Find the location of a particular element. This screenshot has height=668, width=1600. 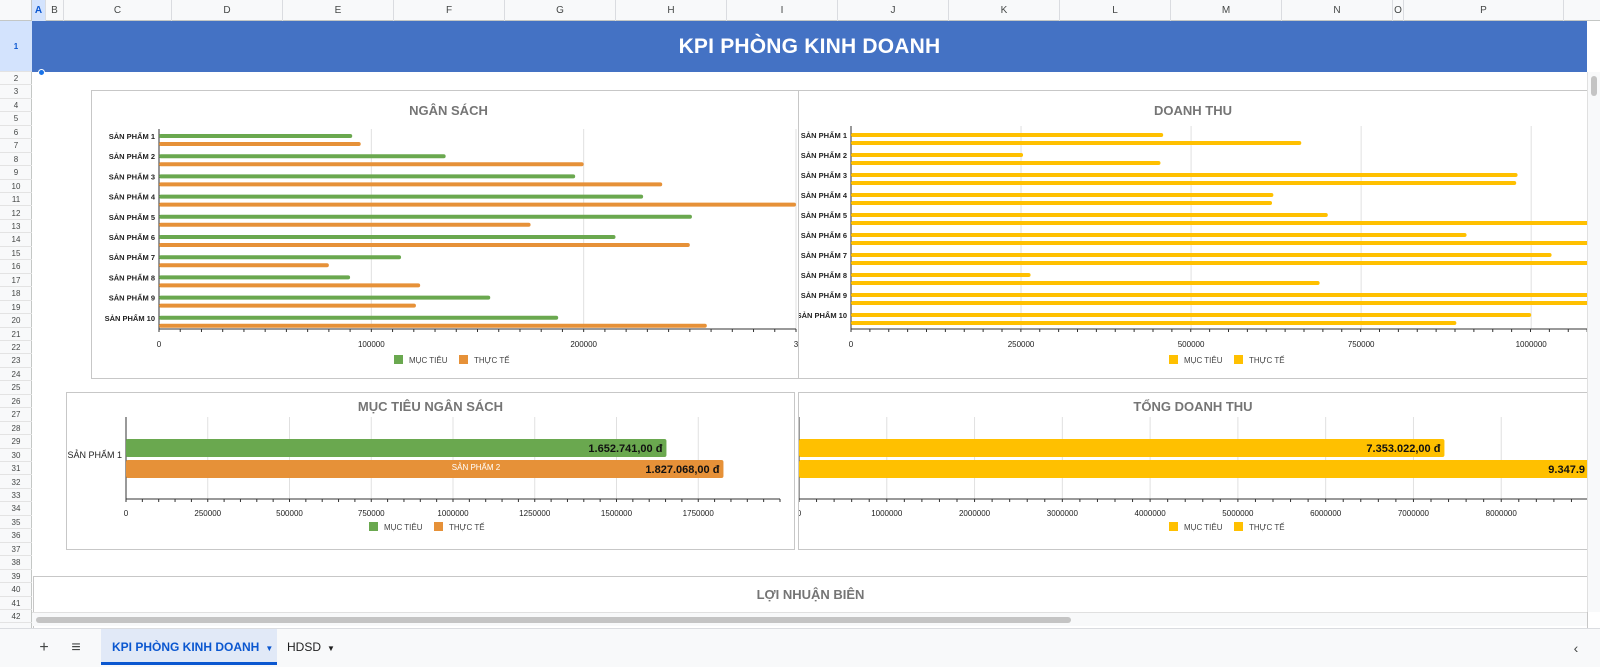

row-header-16: 16 is located at coordinates (16, 266).